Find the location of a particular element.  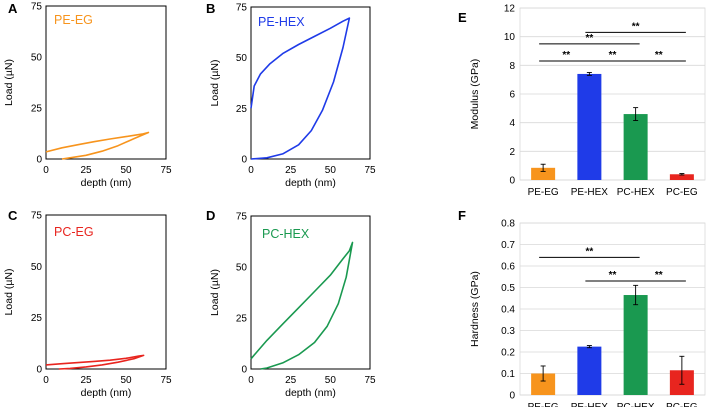

panel-b-ytick: 25 is located at coordinates (242, 109).